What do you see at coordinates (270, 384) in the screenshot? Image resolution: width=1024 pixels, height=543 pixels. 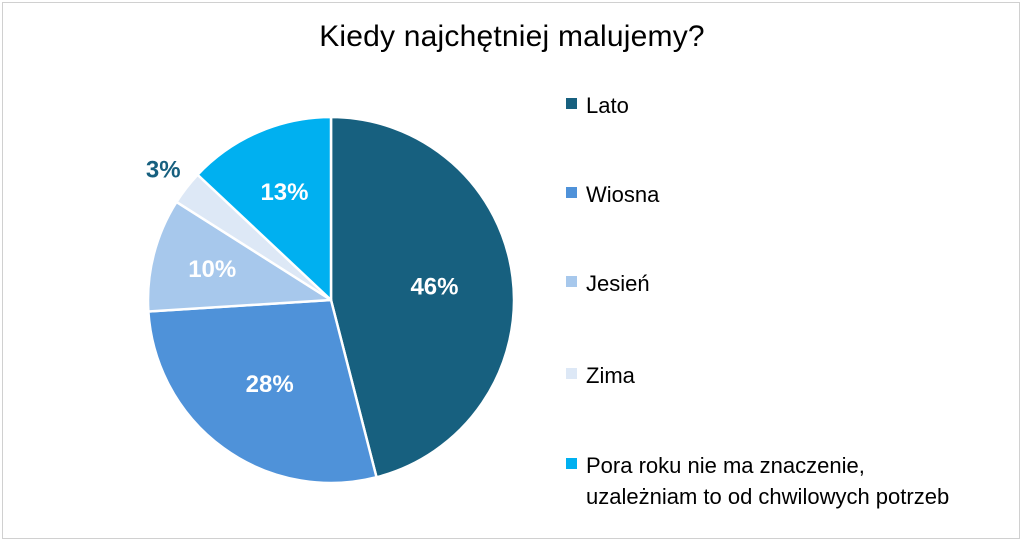 I see `data-label-wiosna: 28%` at bounding box center [270, 384].